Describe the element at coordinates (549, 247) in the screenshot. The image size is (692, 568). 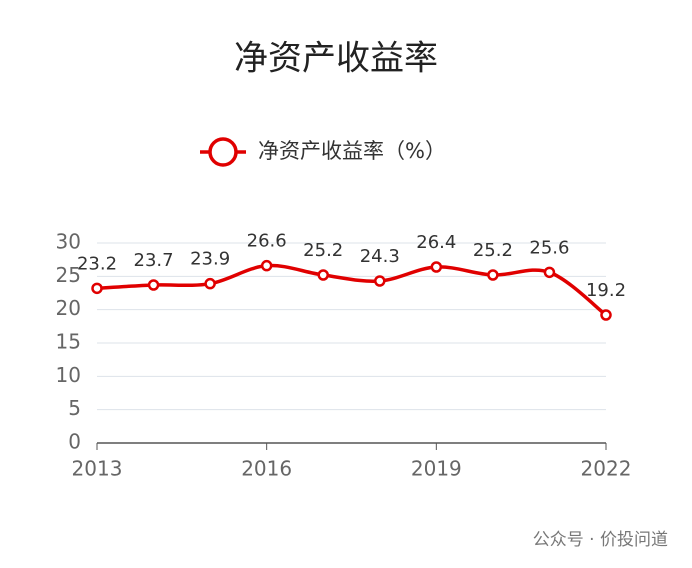
I see `data-label: 25.6` at that location.